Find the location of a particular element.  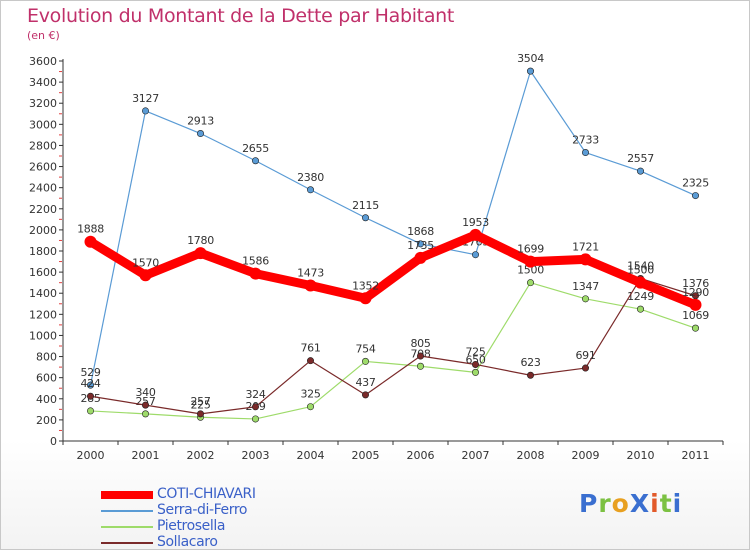

y-tick-label: 600 is located at coordinates (46, 378).